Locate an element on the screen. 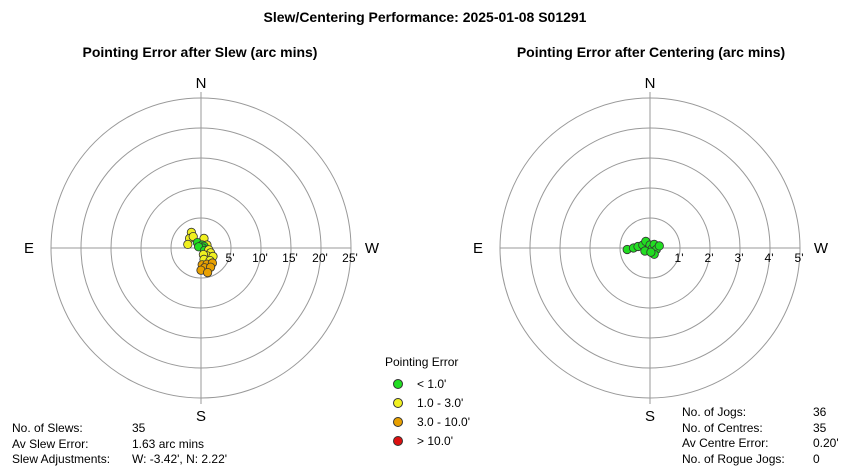 The width and height of the screenshot is (850, 470). stat-value: 0.20' is located at coordinates (826, 443).